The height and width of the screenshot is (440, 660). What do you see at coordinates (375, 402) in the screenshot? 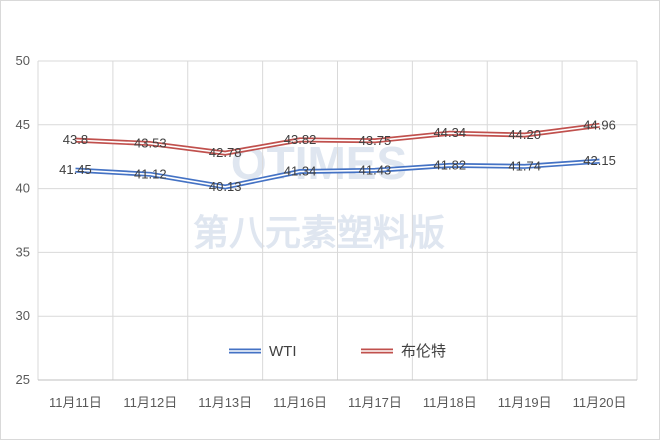
I see `x-tick-label: 11月17日` at bounding box center [375, 402].